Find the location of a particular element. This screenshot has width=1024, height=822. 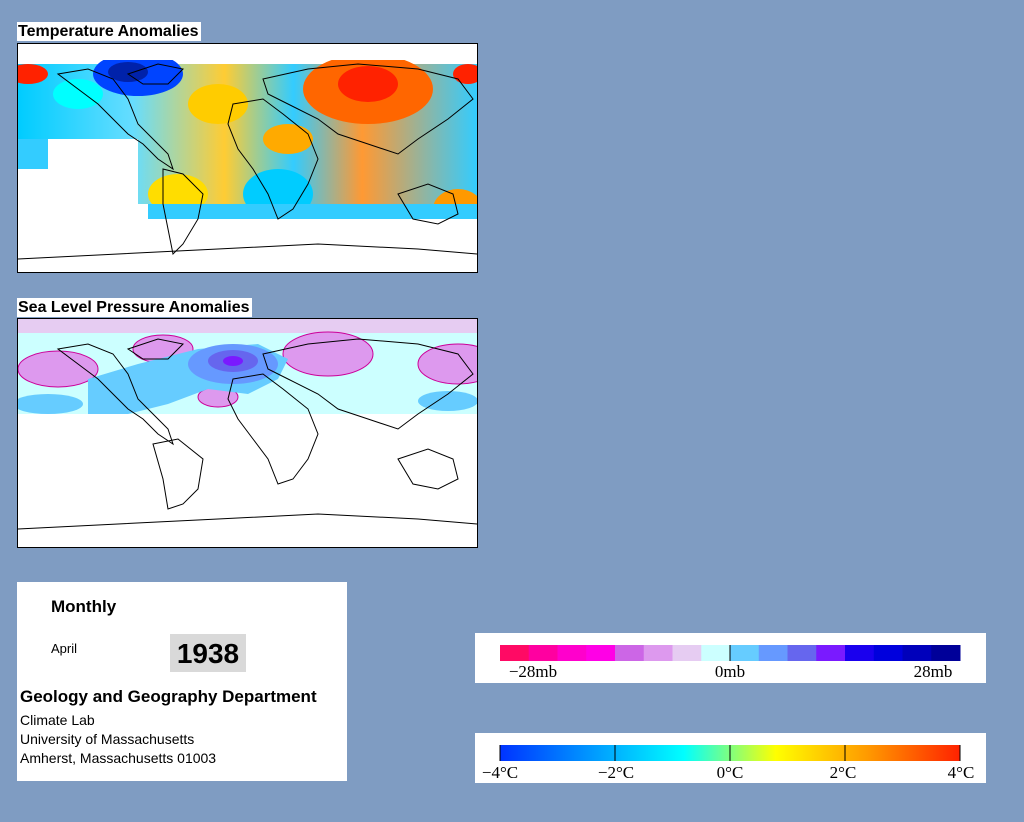

temperature-label-minus2: −2°C is located at coordinates (616, 772).